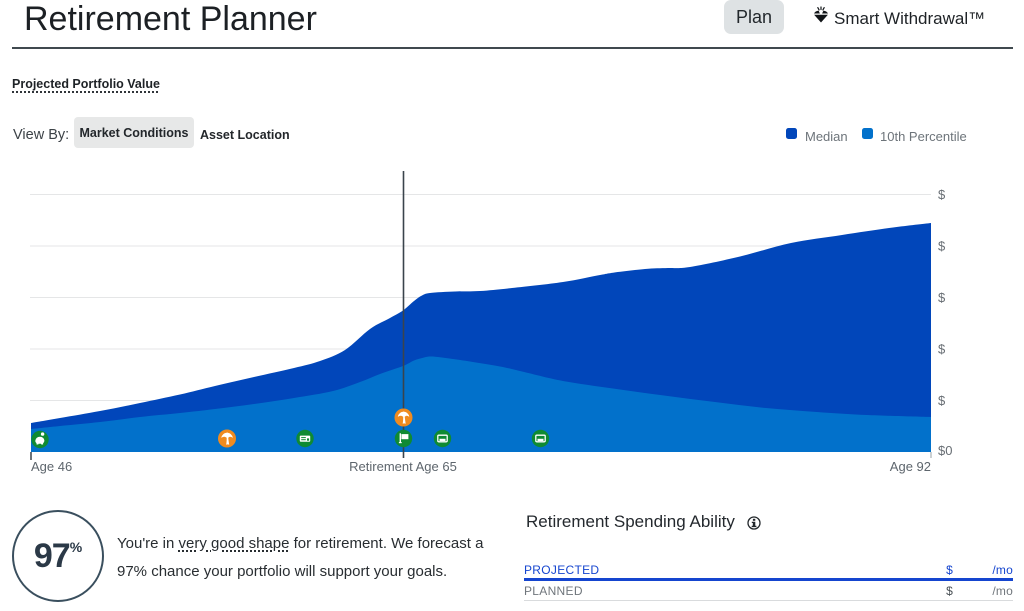 This screenshot has height=611, width=1024. I want to click on svg-text: $0, so click(945, 450).